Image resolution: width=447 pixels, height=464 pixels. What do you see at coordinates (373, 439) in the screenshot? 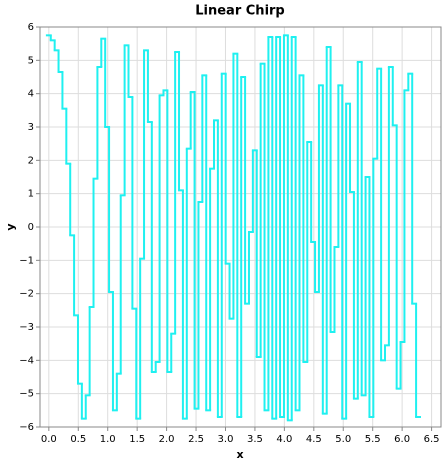
I see `x-tick-label: 5.5` at bounding box center [373, 439].